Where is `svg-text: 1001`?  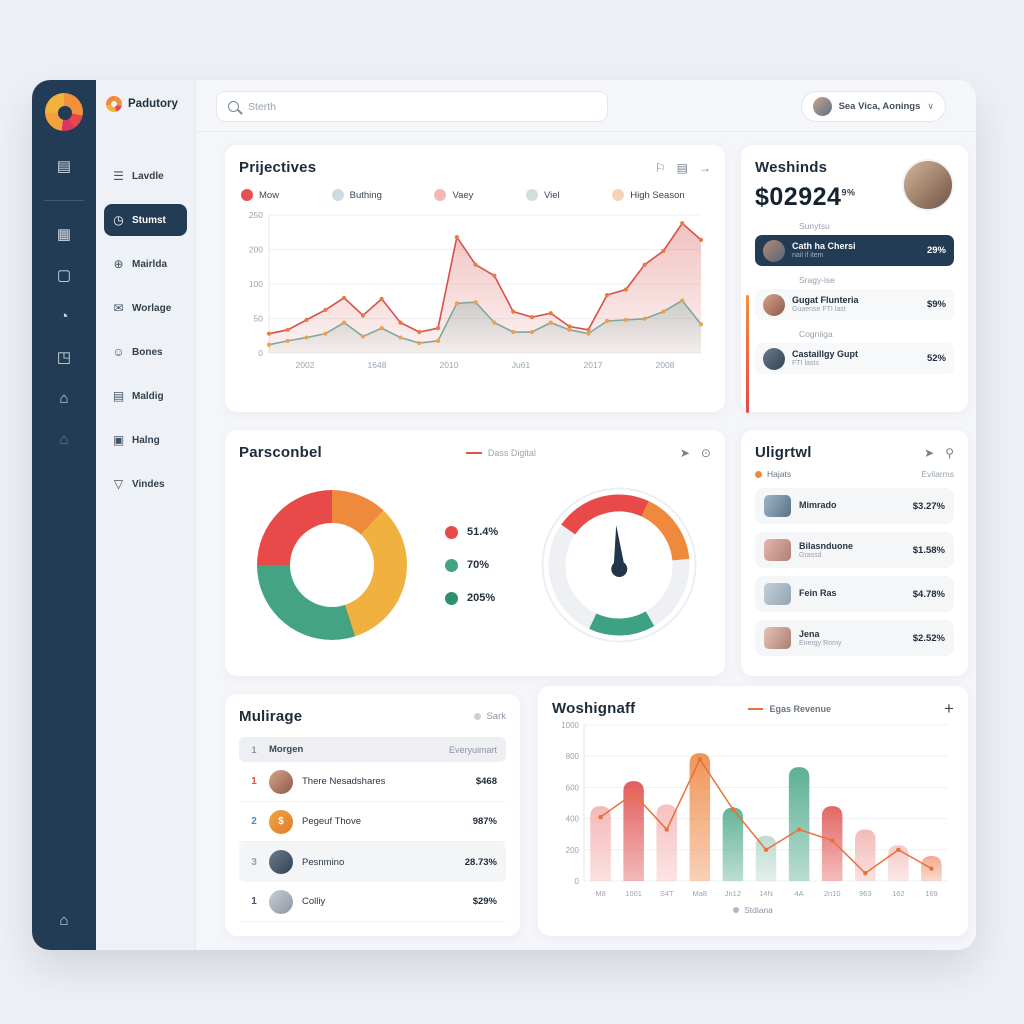
svg-text: 1001 is located at coordinates (633, 893).